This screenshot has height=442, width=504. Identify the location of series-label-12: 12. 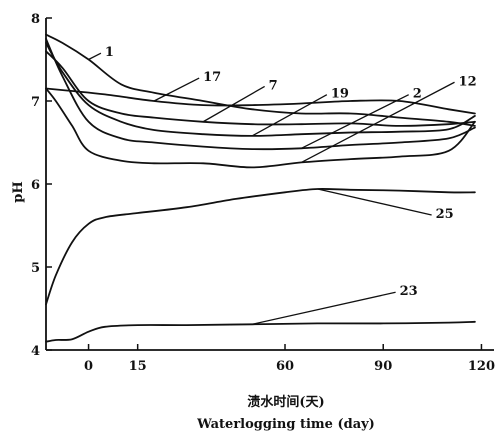
(468, 81).